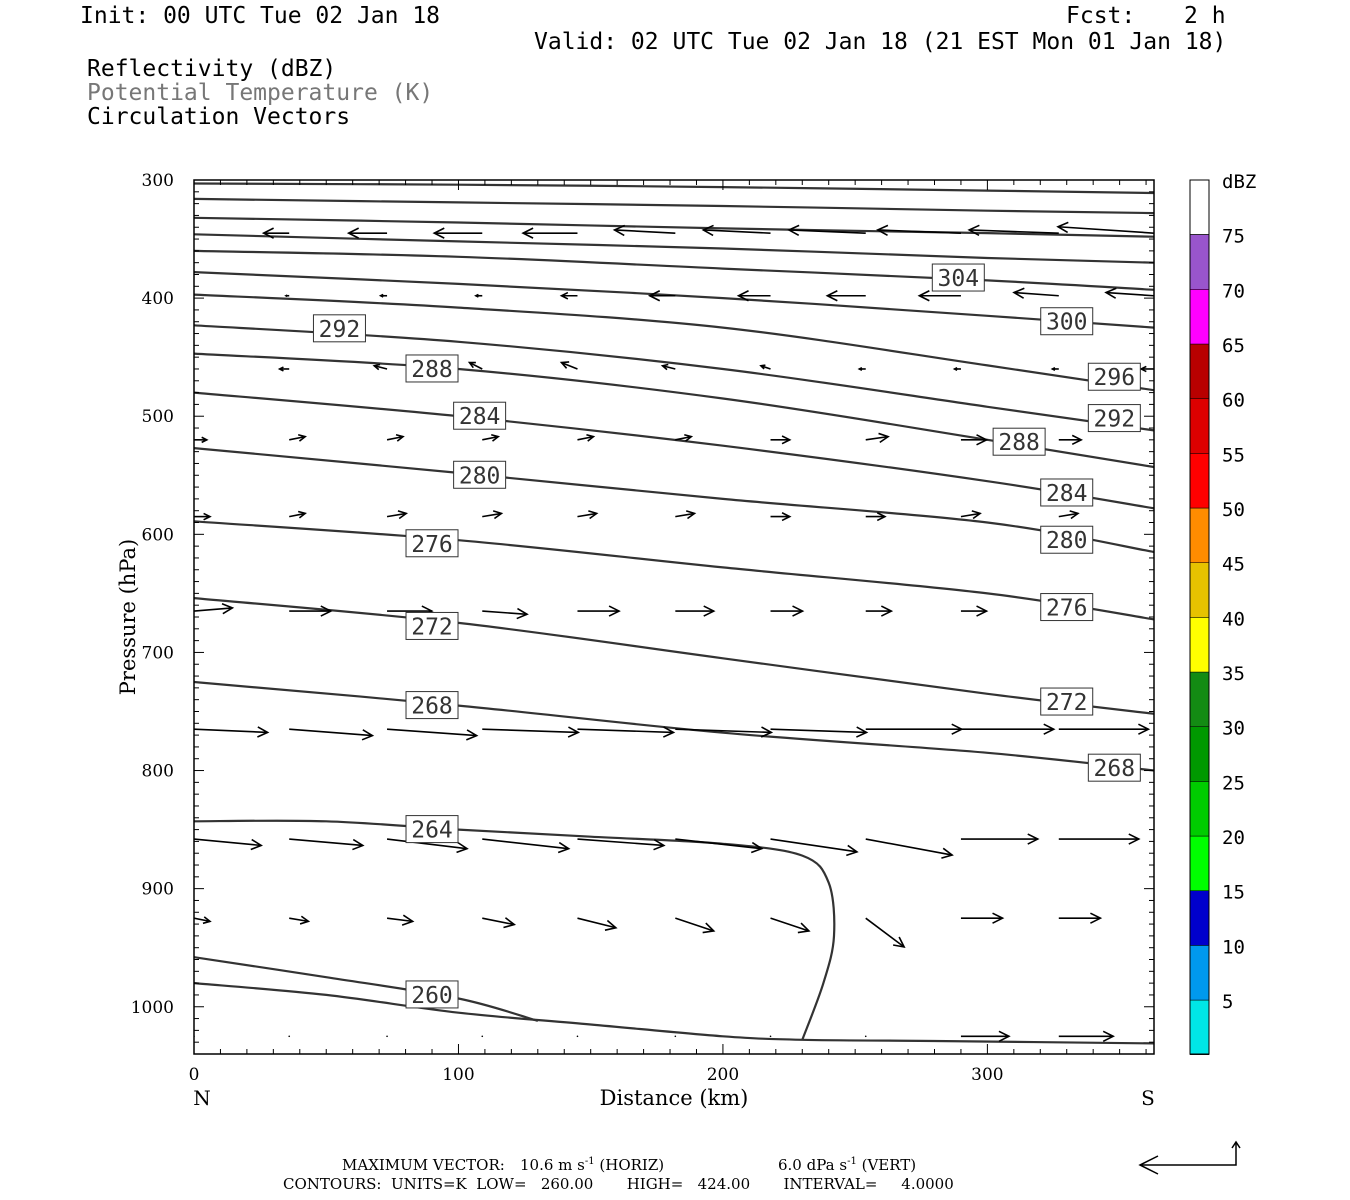 The image size is (1350, 1200). What do you see at coordinates (152, 1008) in the screenshot?
I see `y-tick-label: 1000` at bounding box center [152, 1008].